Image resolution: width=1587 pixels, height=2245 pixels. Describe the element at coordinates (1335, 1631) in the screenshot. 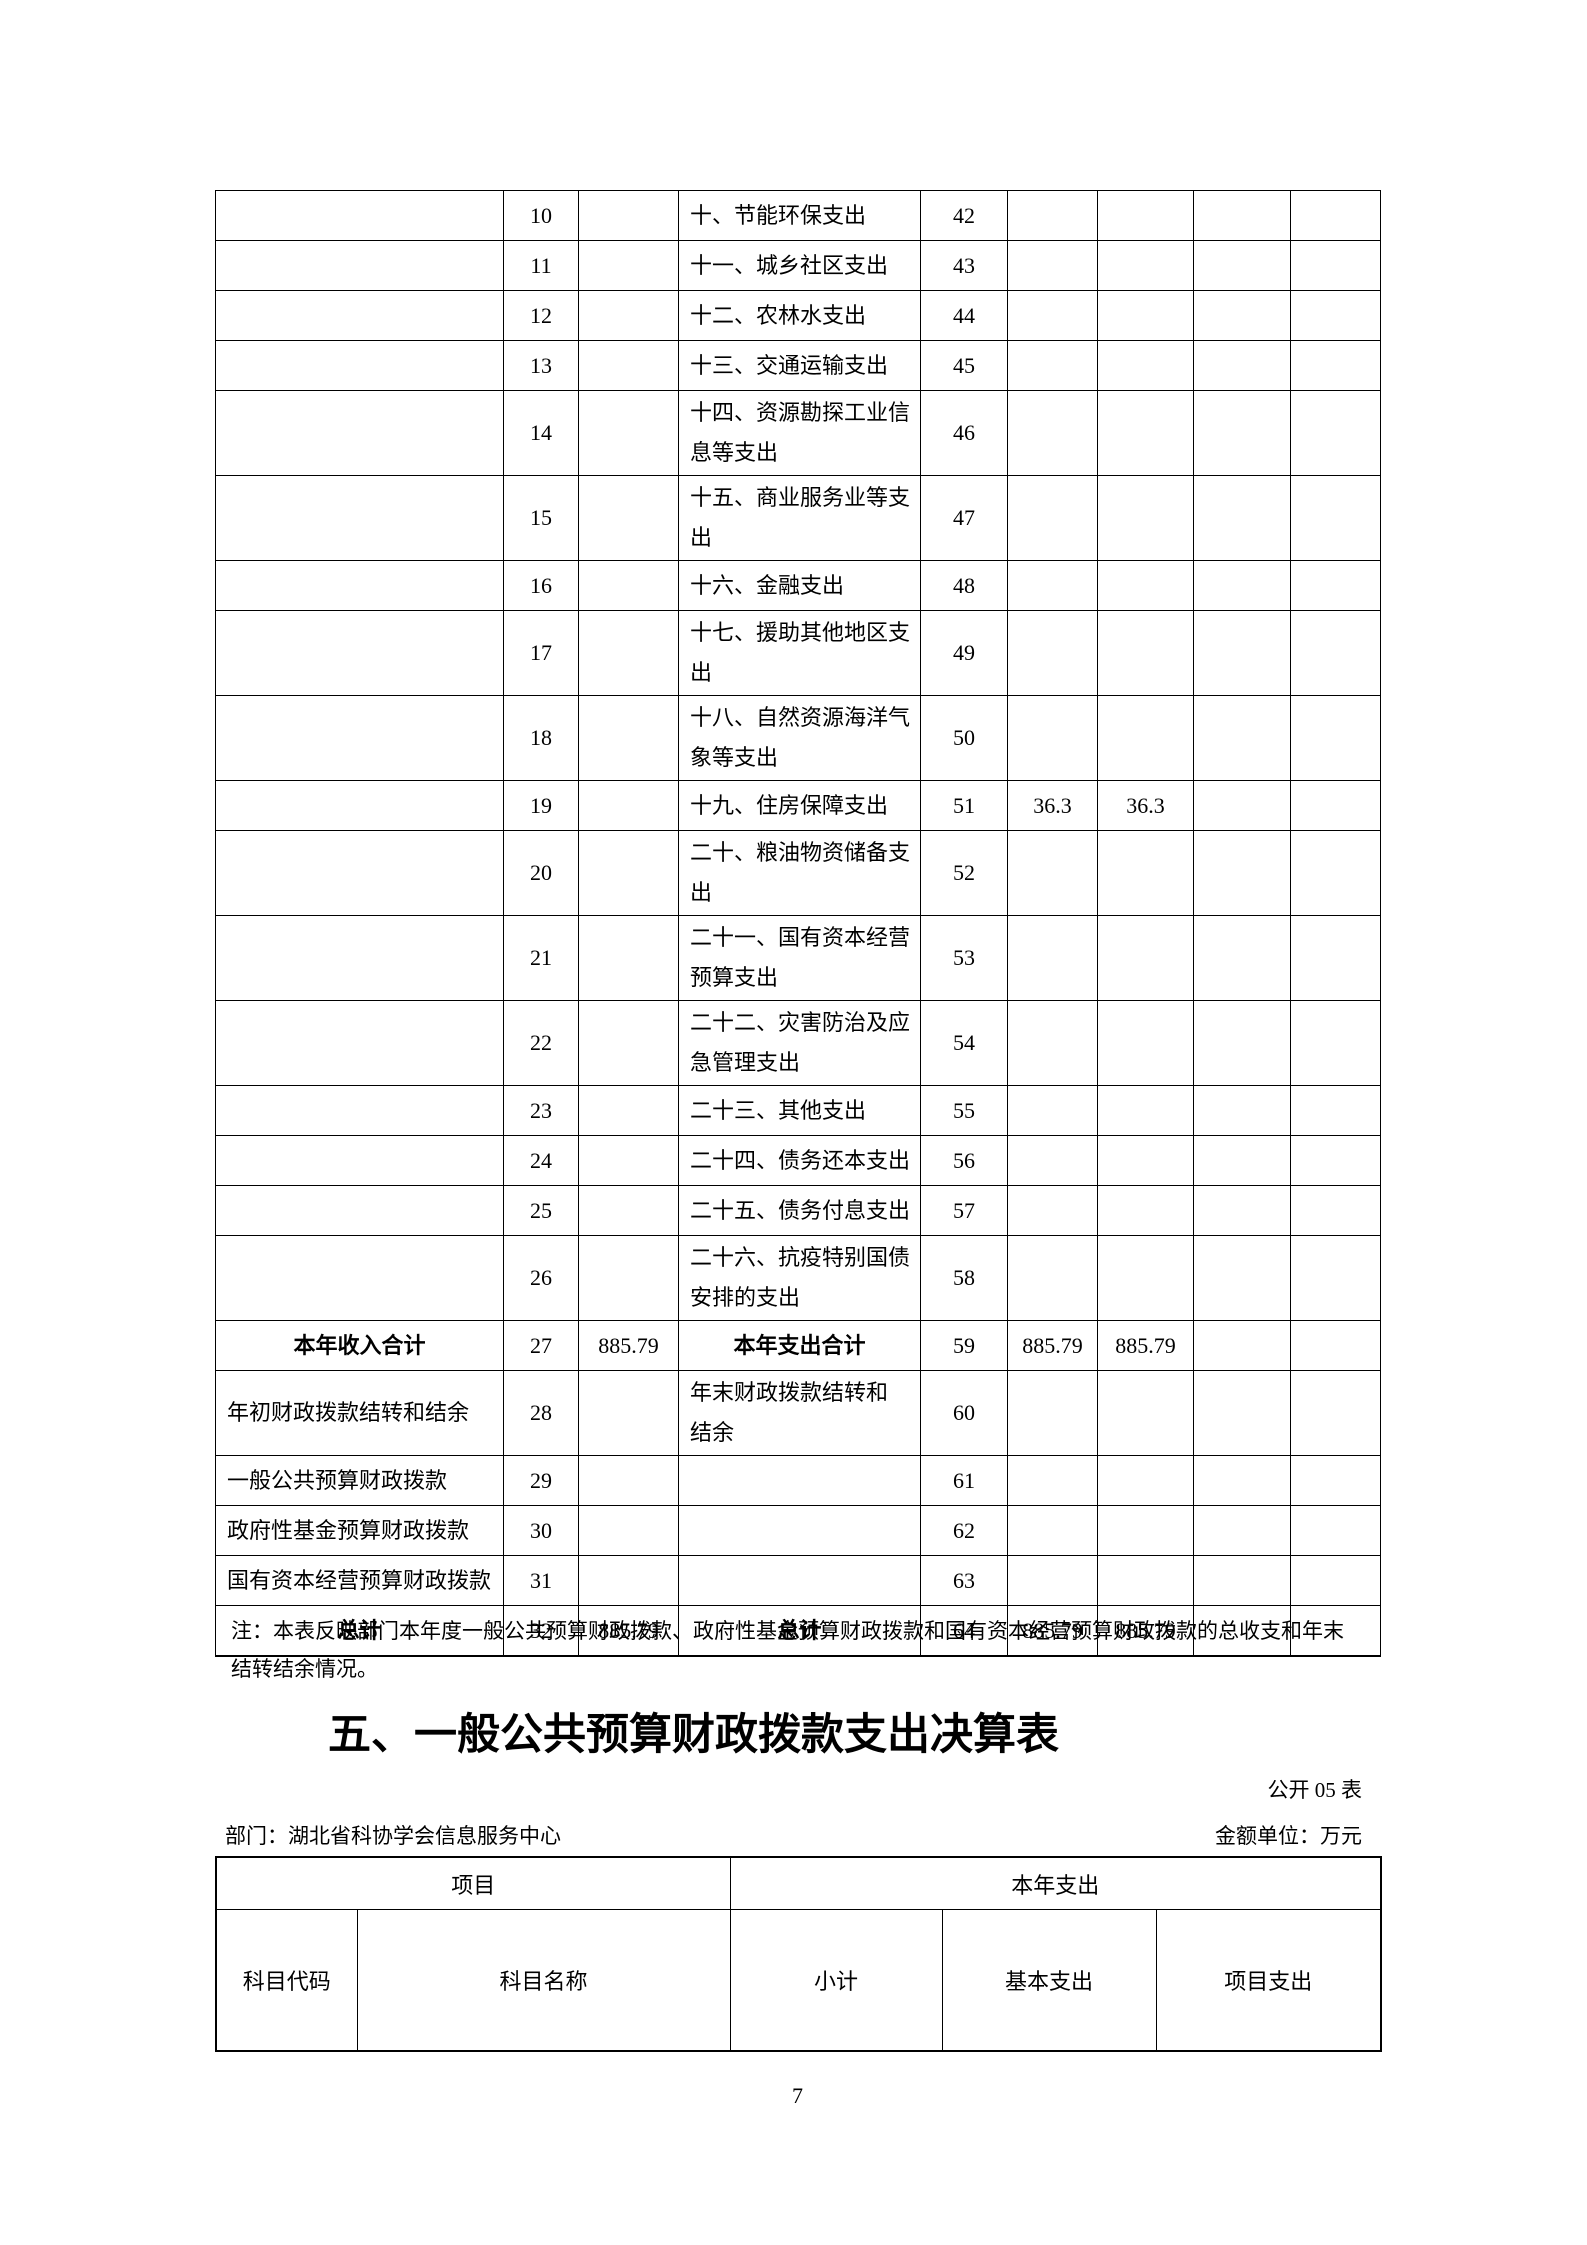

I see `table1-cell-r22-c8` at that location.